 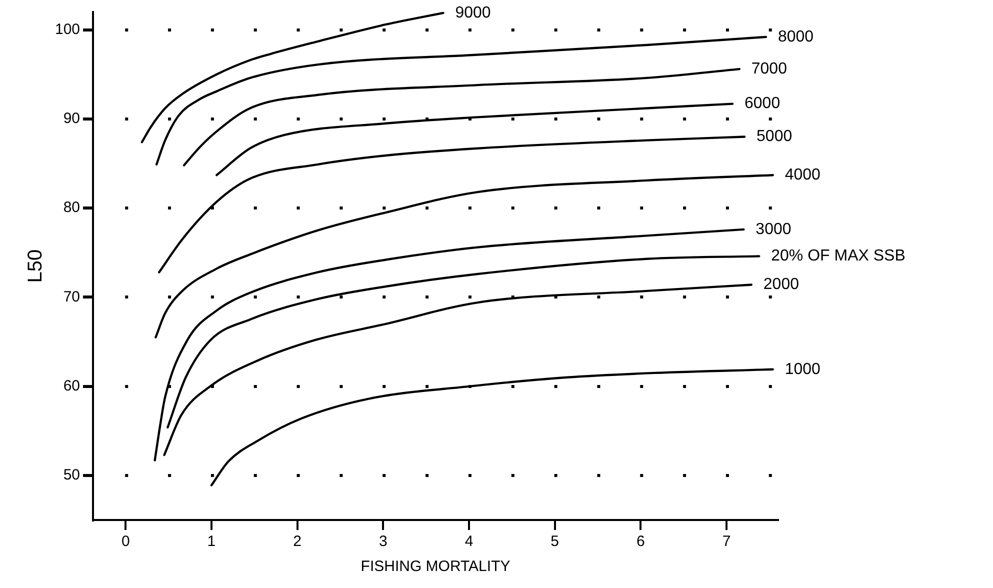 What do you see at coordinates (762, 103) in the screenshot?
I see `series-label: 6000` at bounding box center [762, 103].